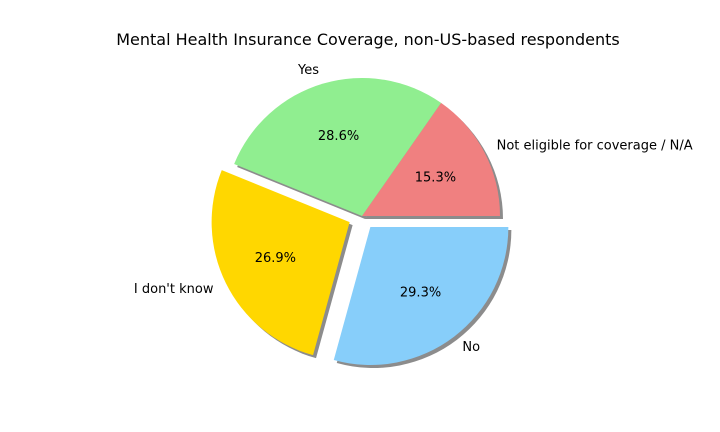 This screenshot has width=720, height=432. What do you see at coordinates (275, 258) in the screenshot?
I see `slice-pct-i-don-t-know: 26.9%` at bounding box center [275, 258].